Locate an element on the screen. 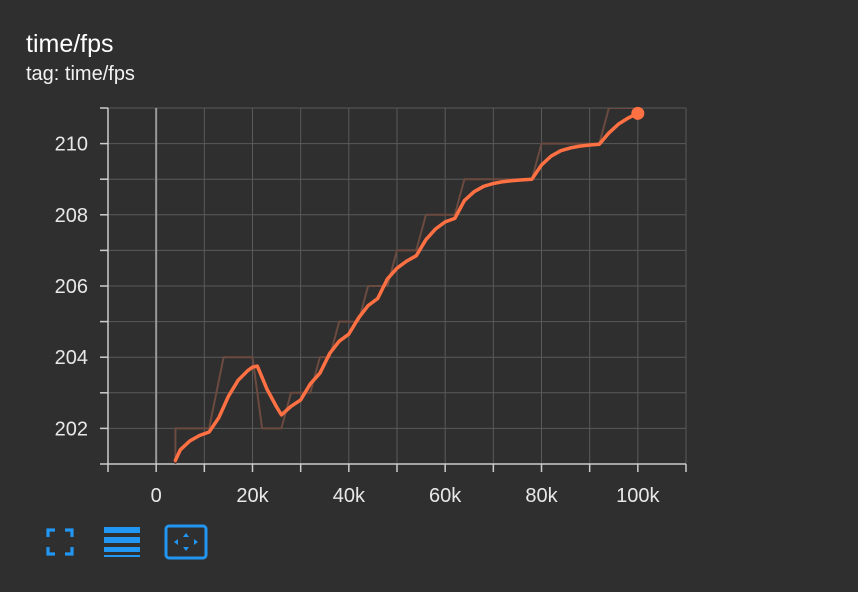 The width and height of the screenshot is (858, 592). x-tick-label: 100k is located at coordinates (638, 496).